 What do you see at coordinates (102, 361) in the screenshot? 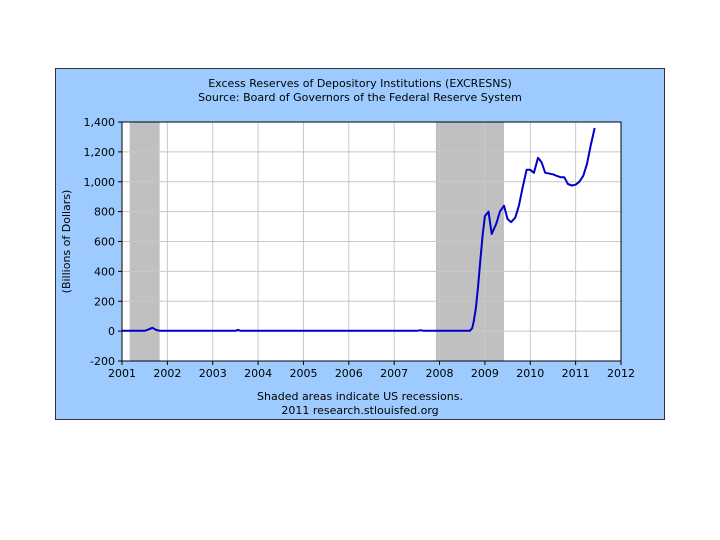
I see `y-tick-label: -200` at bounding box center [102, 361].